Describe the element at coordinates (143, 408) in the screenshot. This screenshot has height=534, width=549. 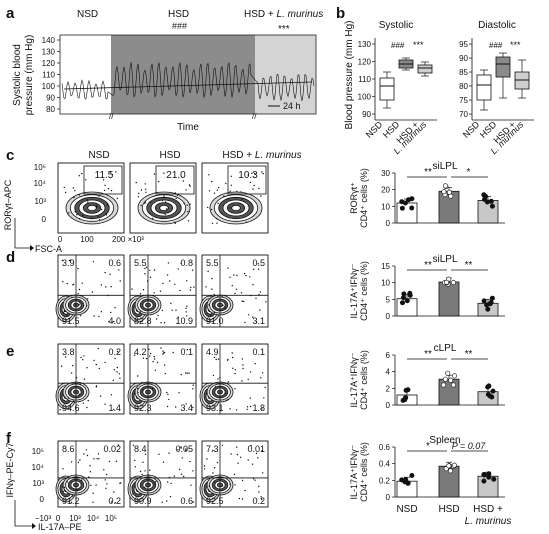
I see `panel-e-q-ll: 92.3` at that location.